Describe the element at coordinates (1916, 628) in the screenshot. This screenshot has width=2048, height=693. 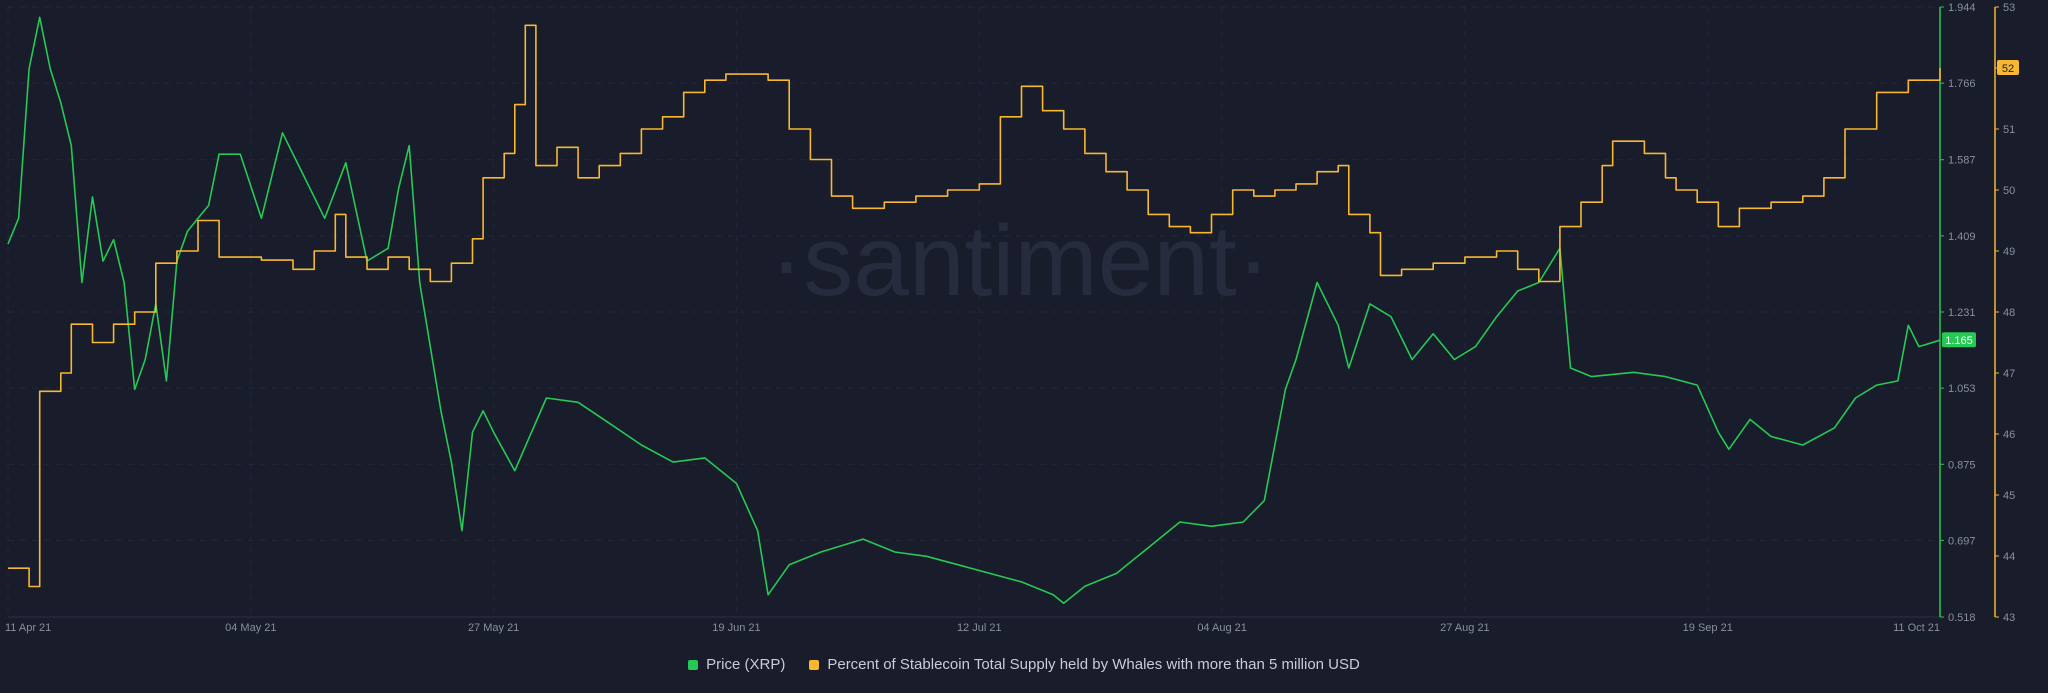
I see `x-tick-label: 11 Oct 21` at that location.